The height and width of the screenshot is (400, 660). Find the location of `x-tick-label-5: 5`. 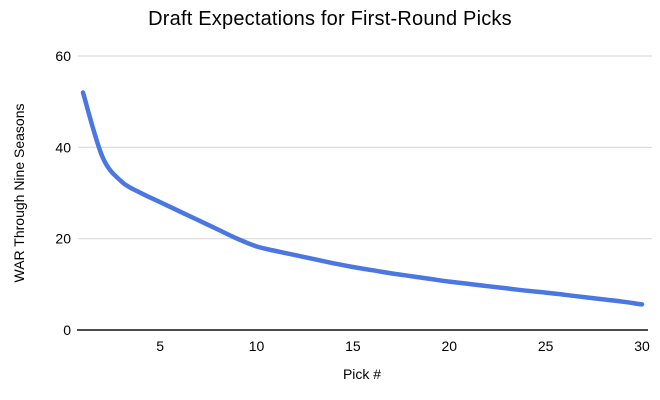

x-tick-label-5: 5 is located at coordinates (160, 346).